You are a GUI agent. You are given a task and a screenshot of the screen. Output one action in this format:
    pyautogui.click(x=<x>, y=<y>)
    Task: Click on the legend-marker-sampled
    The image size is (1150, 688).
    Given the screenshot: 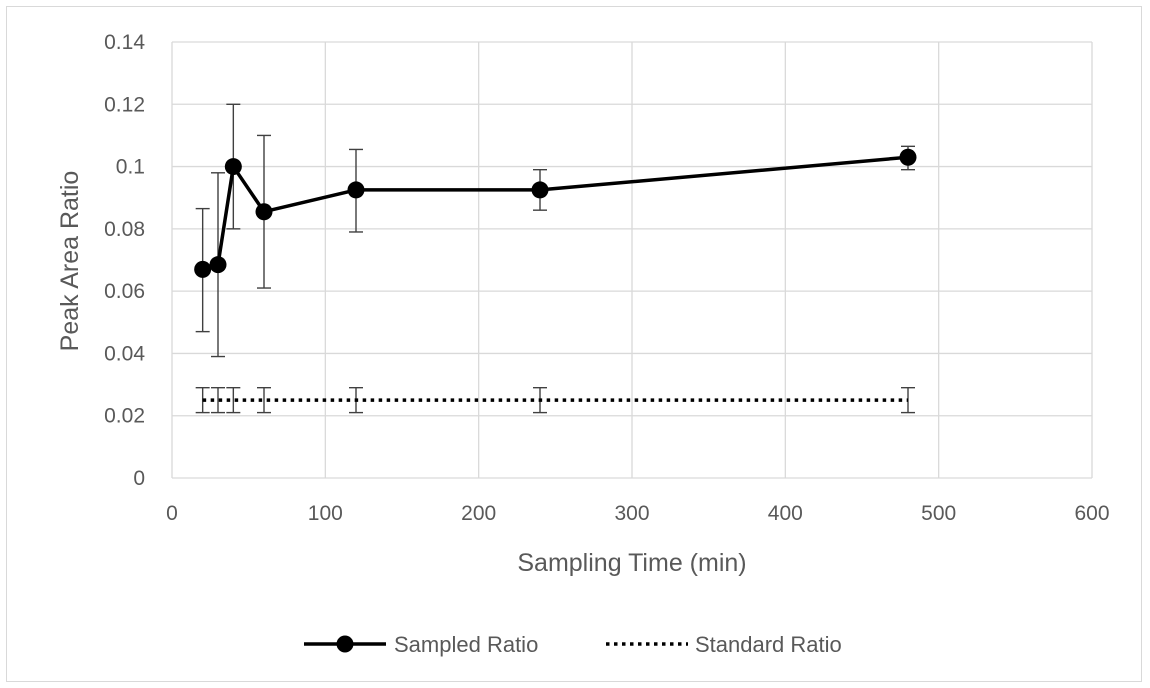 What is the action you would take?
    pyautogui.click(x=345, y=644)
    